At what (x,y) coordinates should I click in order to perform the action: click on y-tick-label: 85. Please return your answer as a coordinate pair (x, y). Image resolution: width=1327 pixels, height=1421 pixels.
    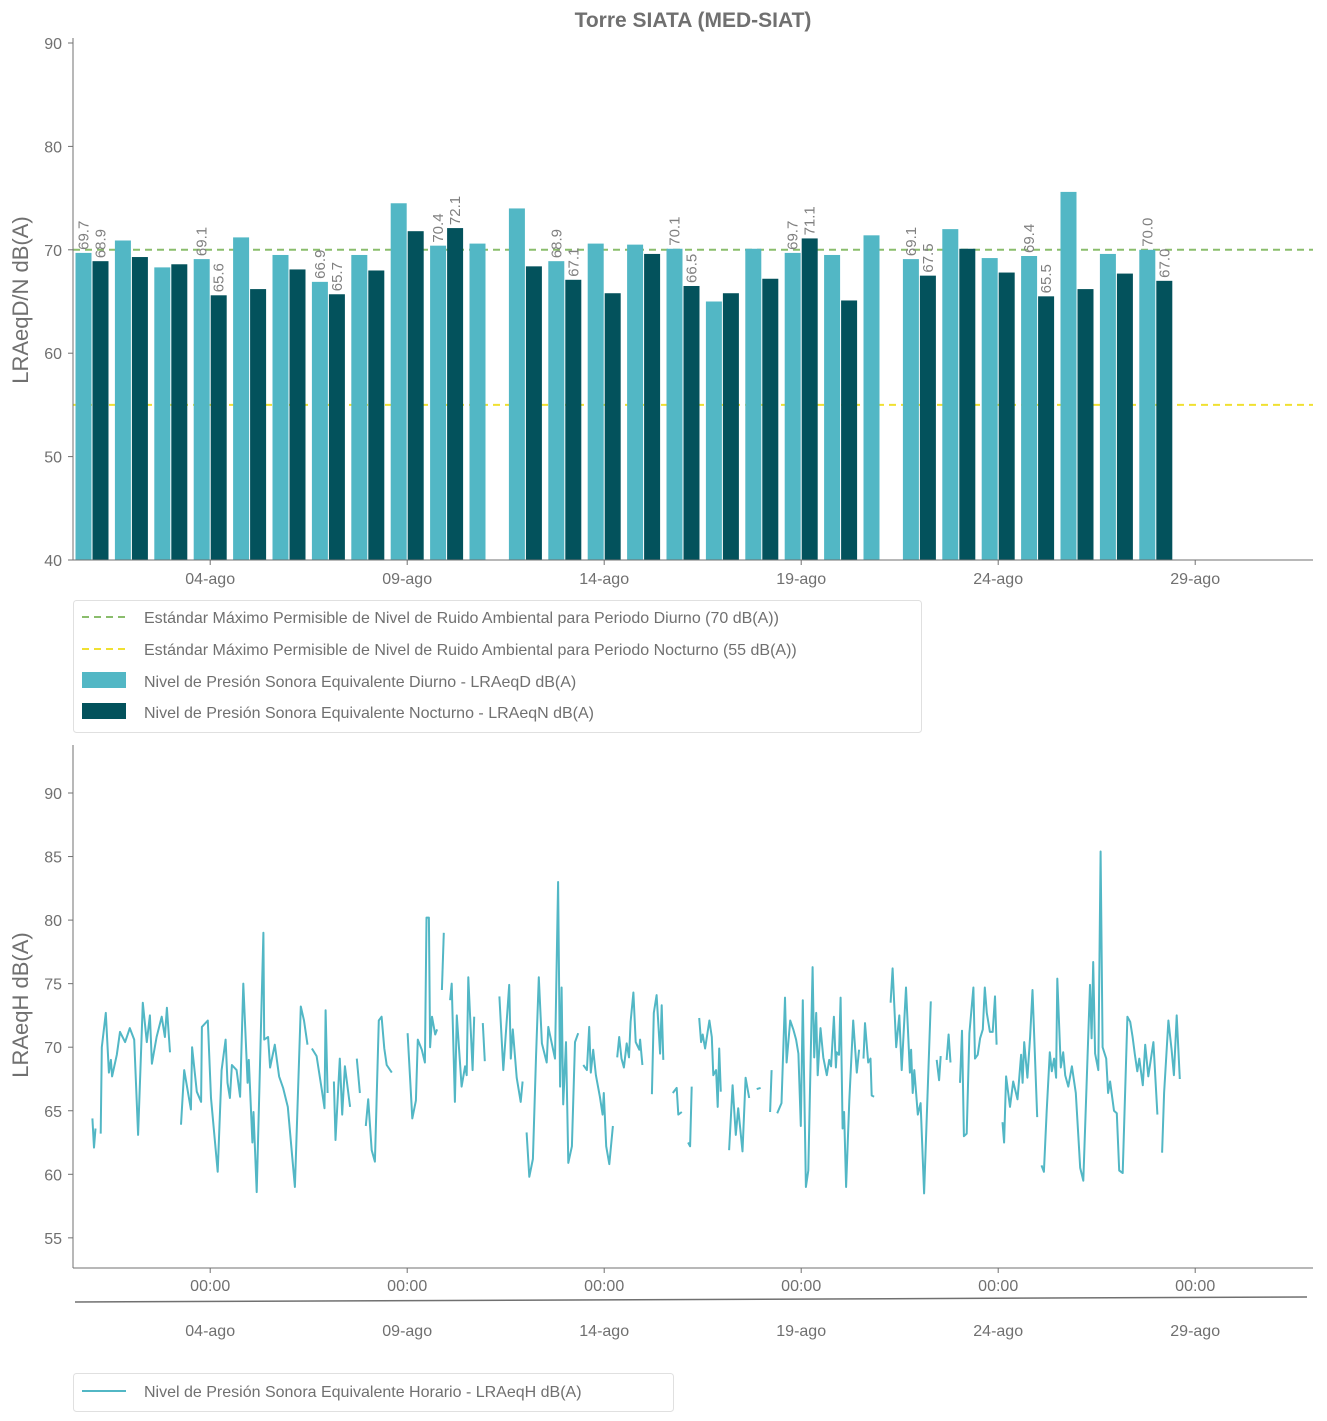
    Looking at the image, I should click on (53, 858).